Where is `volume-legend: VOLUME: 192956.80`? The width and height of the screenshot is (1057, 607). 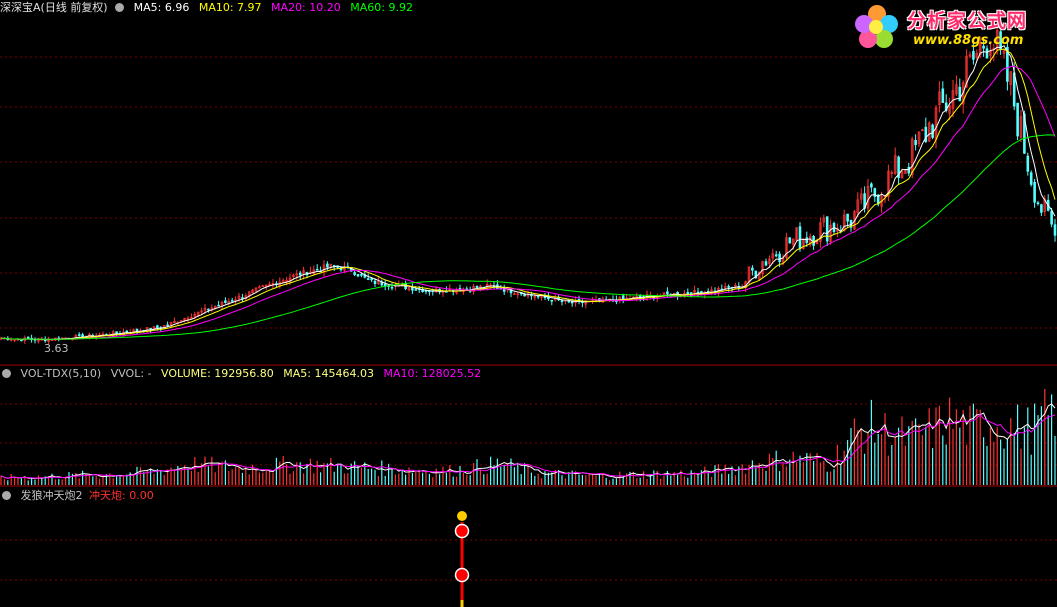
volume-legend: VOLUME: 192956.80 is located at coordinates (217, 373).